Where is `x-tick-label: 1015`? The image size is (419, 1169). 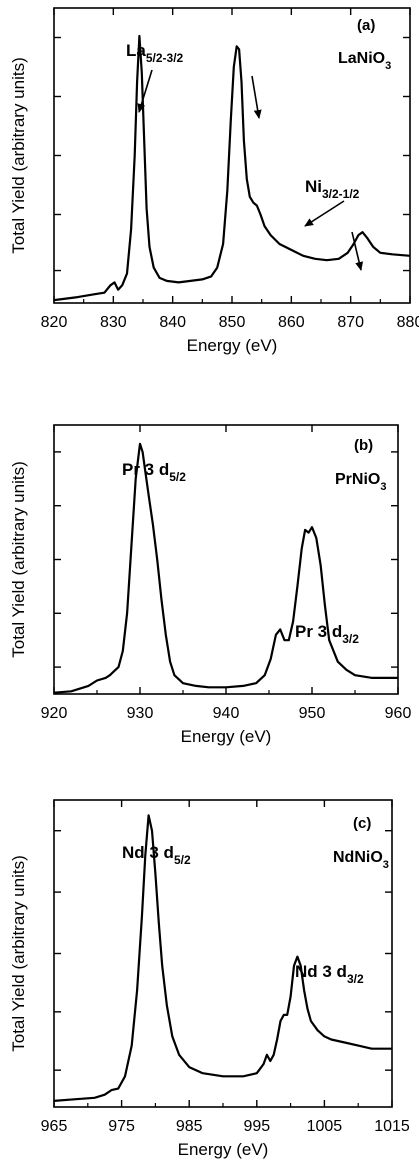
x-tick-label: 1015 is located at coordinates (392, 1126).